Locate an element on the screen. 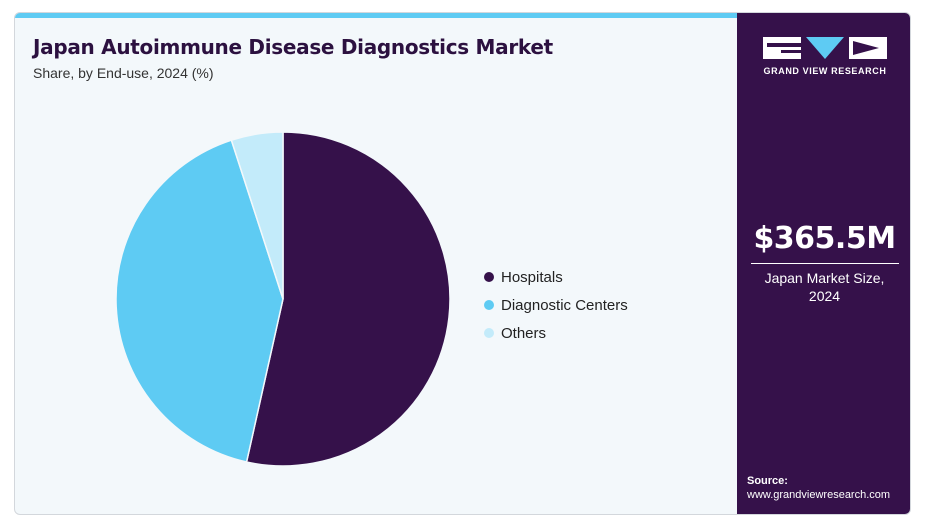  pie-slice-diagnostic-centers is located at coordinates (199, 301).